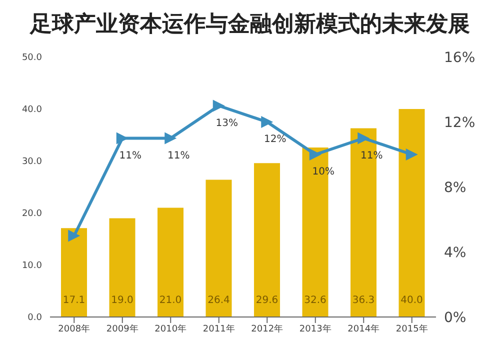 The height and width of the screenshot is (362, 500). What do you see at coordinates (219, 300) in the screenshot?
I see `data-label: 26.4` at bounding box center [219, 300].